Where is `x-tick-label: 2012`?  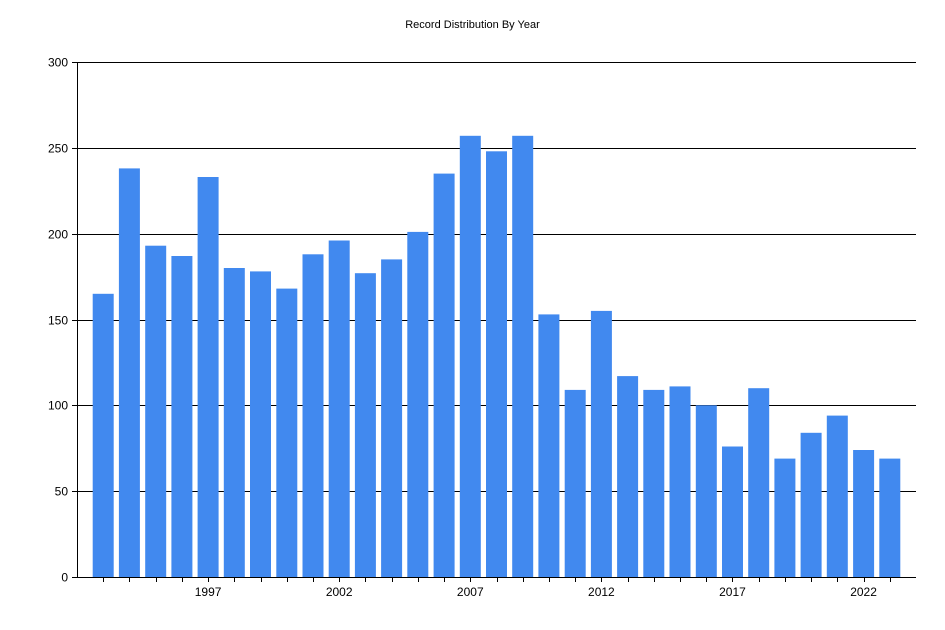 x-tick-label: 2012 is located at coordinates (601, 592).